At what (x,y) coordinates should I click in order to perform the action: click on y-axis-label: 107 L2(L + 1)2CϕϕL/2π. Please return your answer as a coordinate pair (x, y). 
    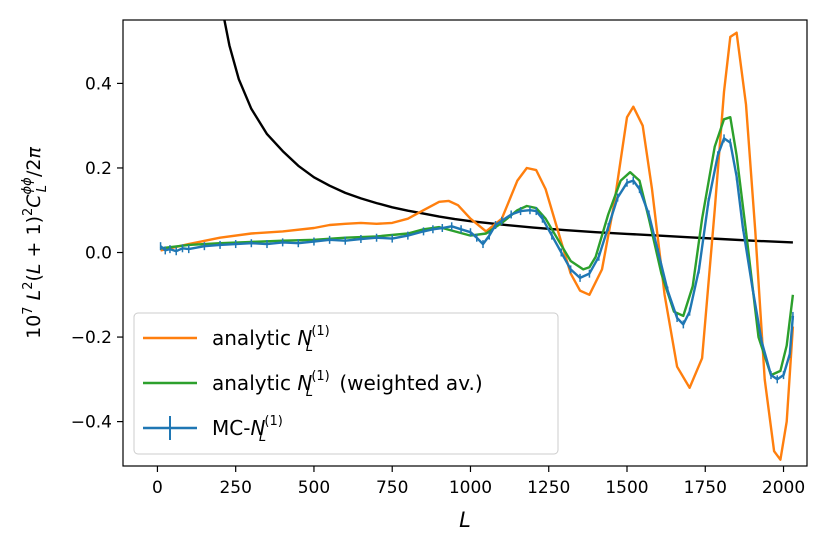
    Looking at the image, I should click on (35, 243).